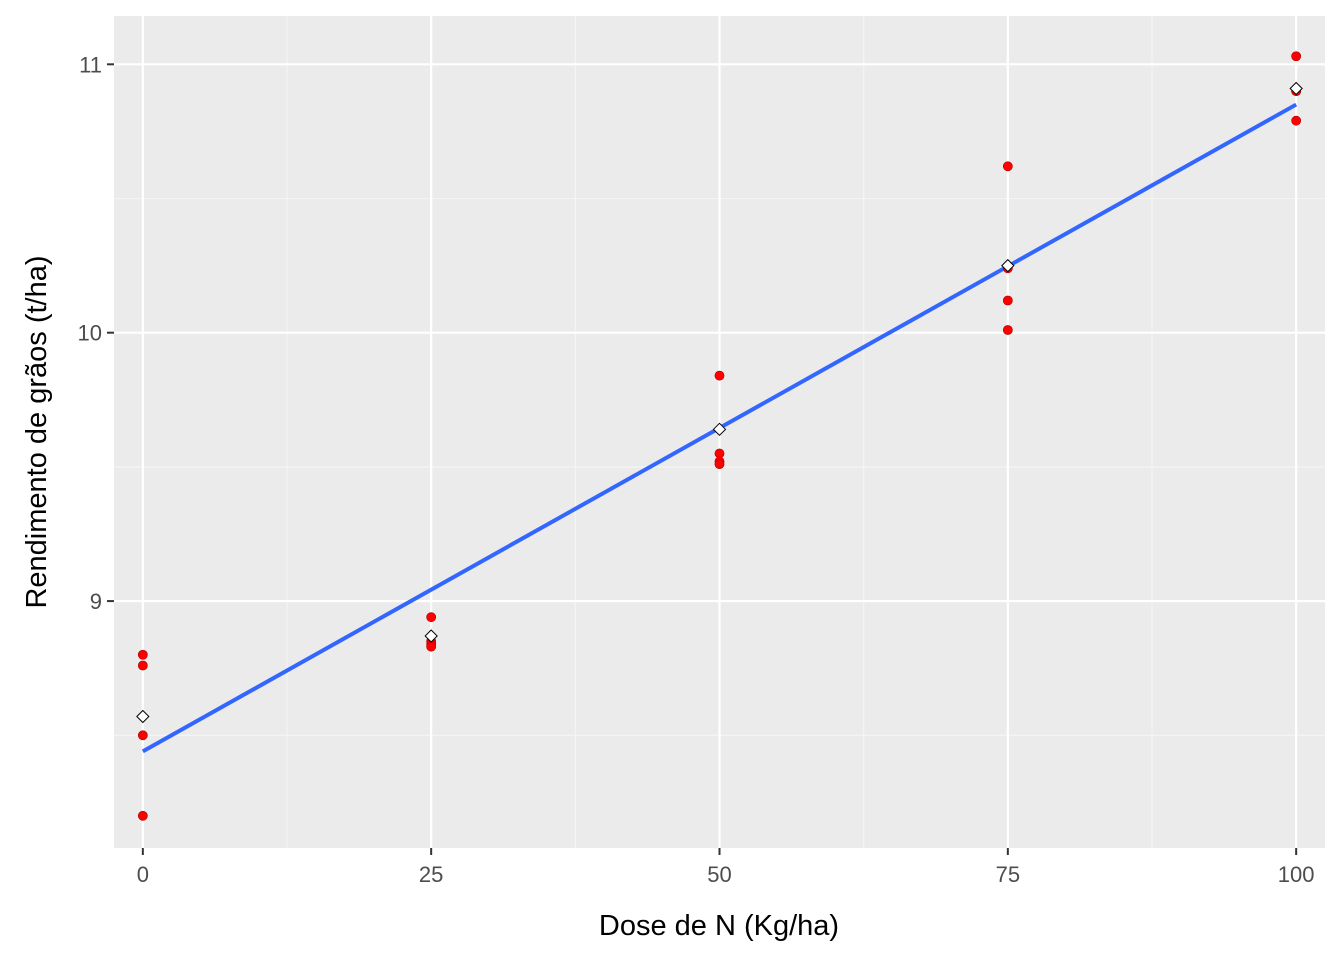 The image size is (1344, 960). I want to click on x-tick-label: 25, so click(431, 874).